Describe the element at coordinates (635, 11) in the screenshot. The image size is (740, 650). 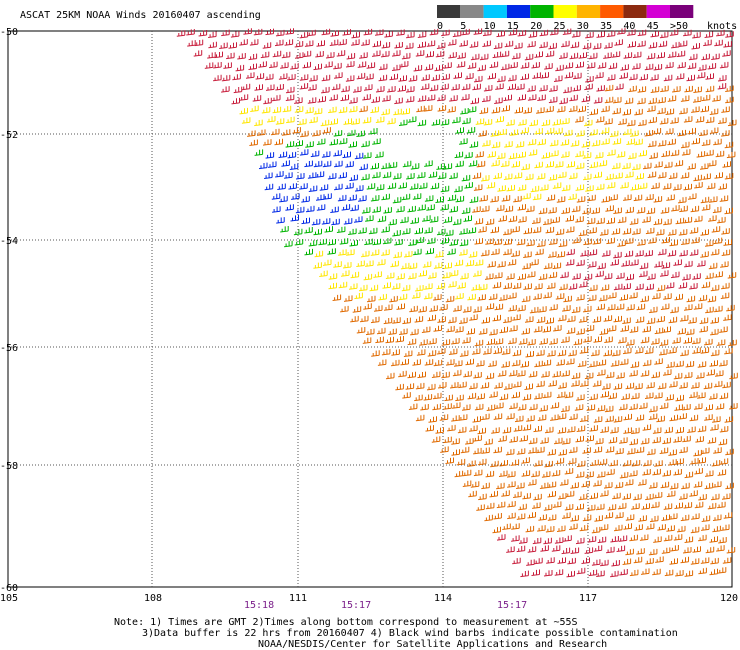
I see `legend-swatch` at that location.